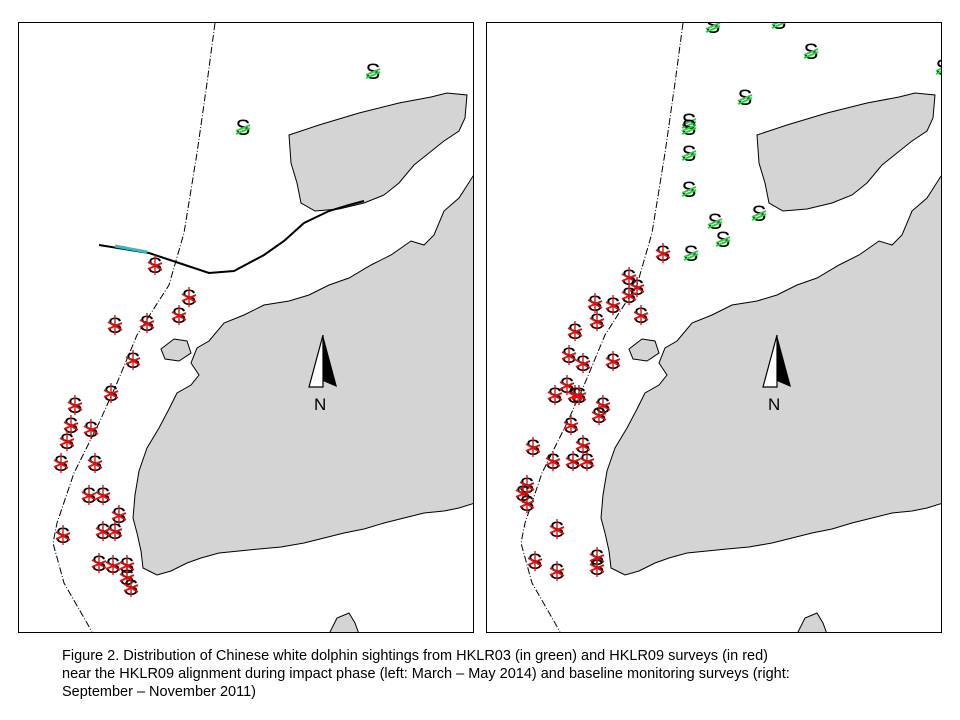 Image resolution: width=960 pixels, height=720 pixels. What do you see at coordinates (231, 237) in the screenshot?
I see `hklr09-alignment` at bounding box center [231, 237].